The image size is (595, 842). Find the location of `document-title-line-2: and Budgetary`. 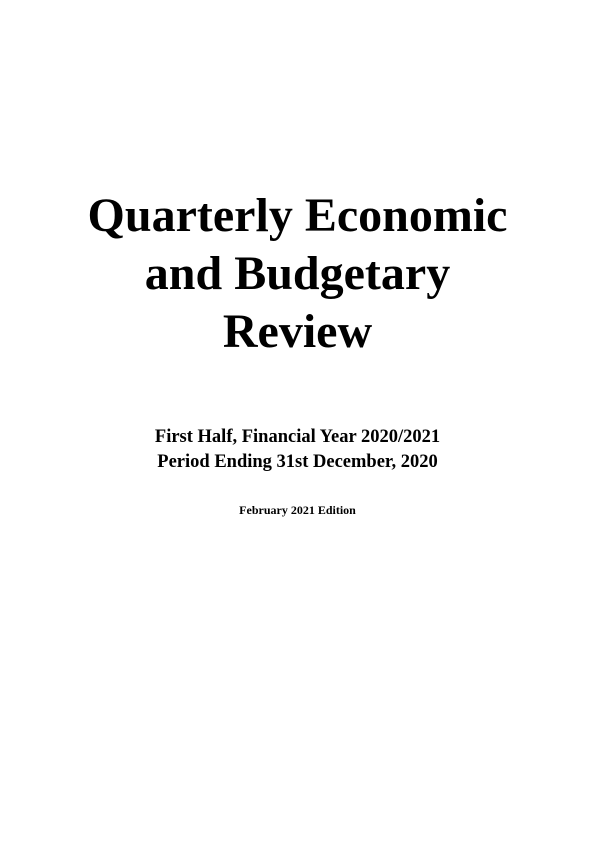

document-title-line-2: and Budgetary is located at coordinates (297, 273).